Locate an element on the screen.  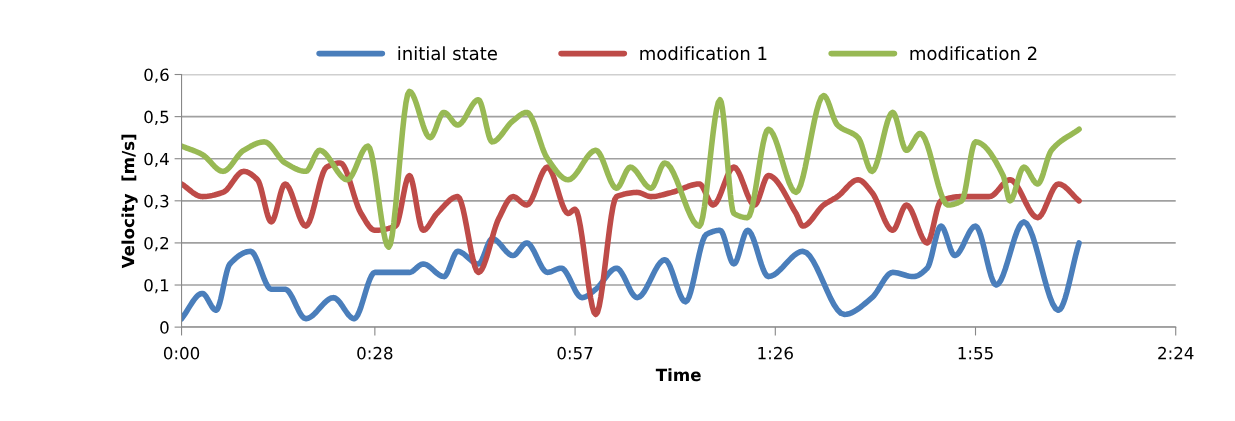
x-tick-label: 0:57 is located at coordinates (575, 353).